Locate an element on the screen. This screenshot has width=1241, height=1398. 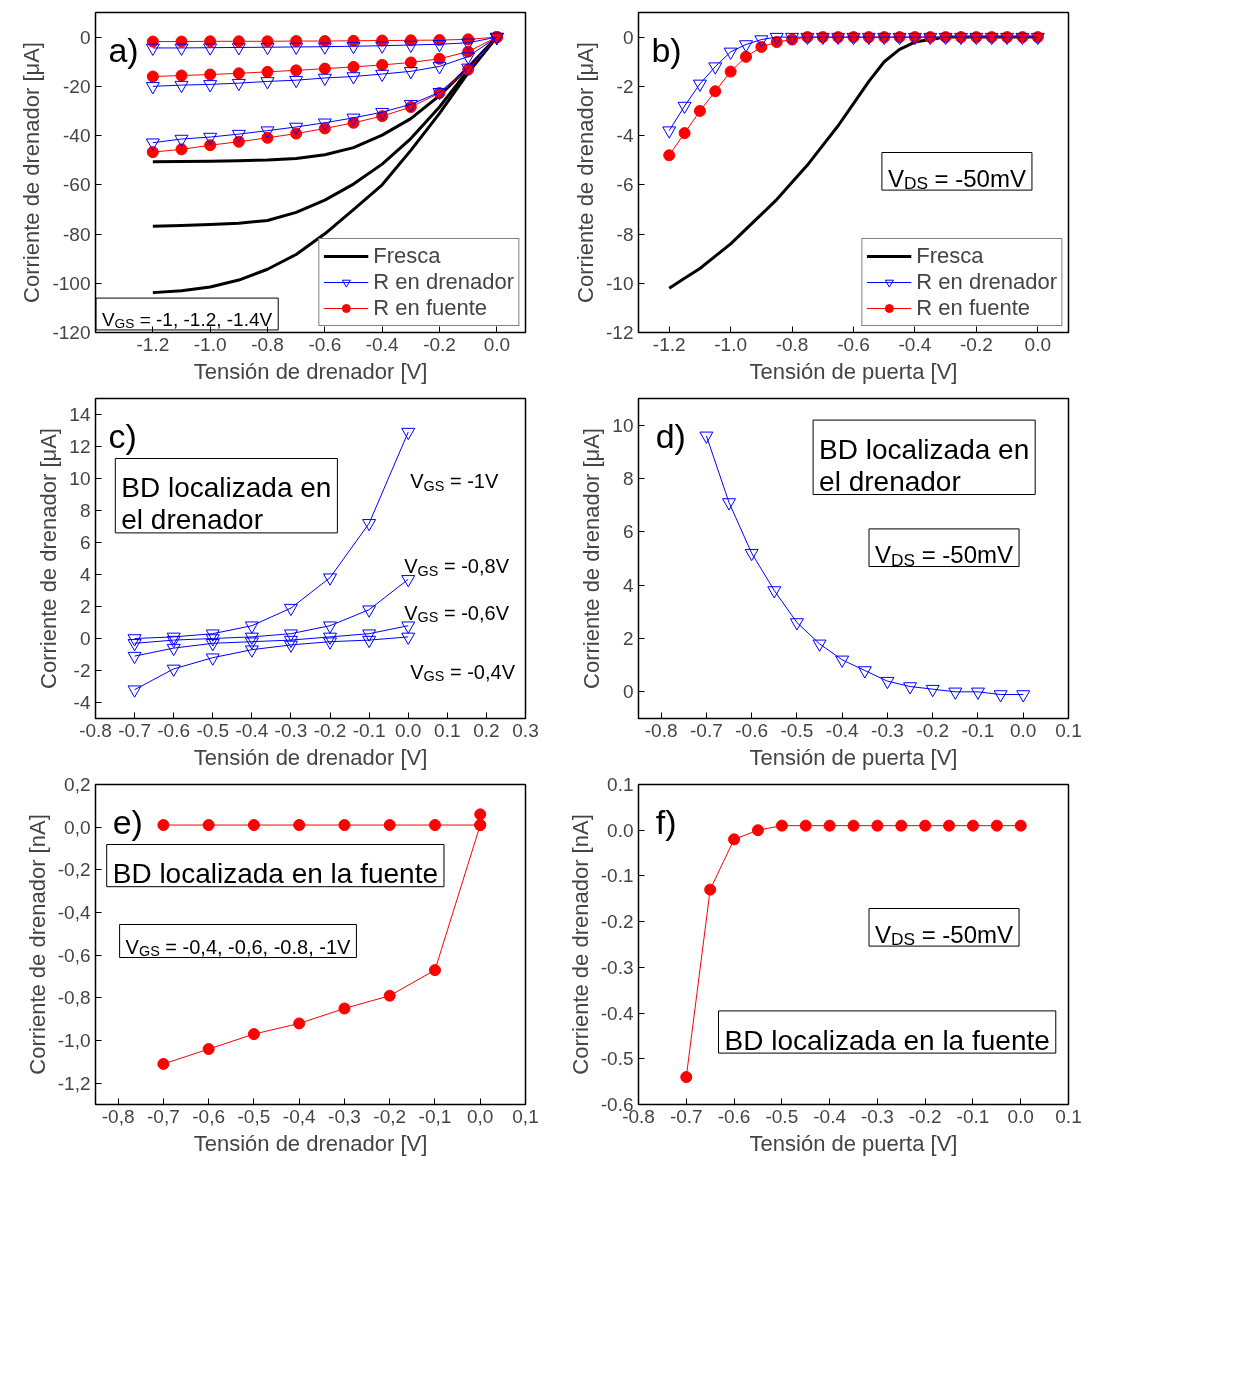
annotation: e) is located at coordinates (127, 821).